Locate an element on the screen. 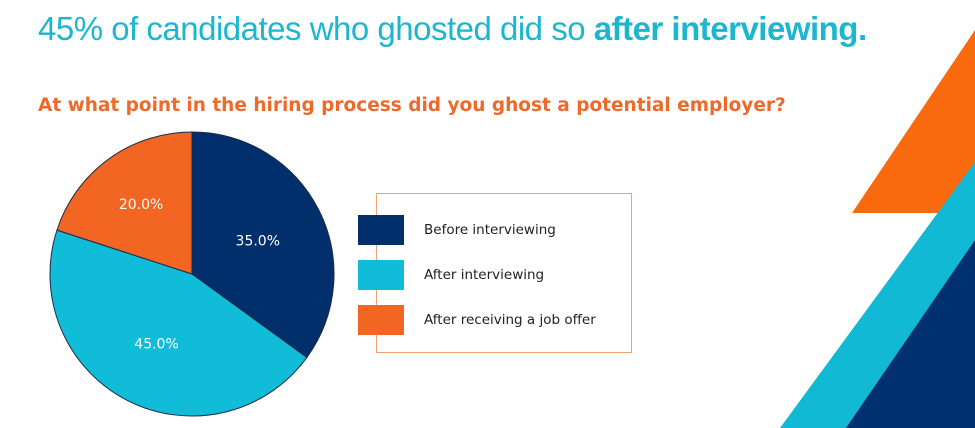 The height and width of the screenshot is (428, 975). decor-orange-stripe is located at coordinates (913, 121).